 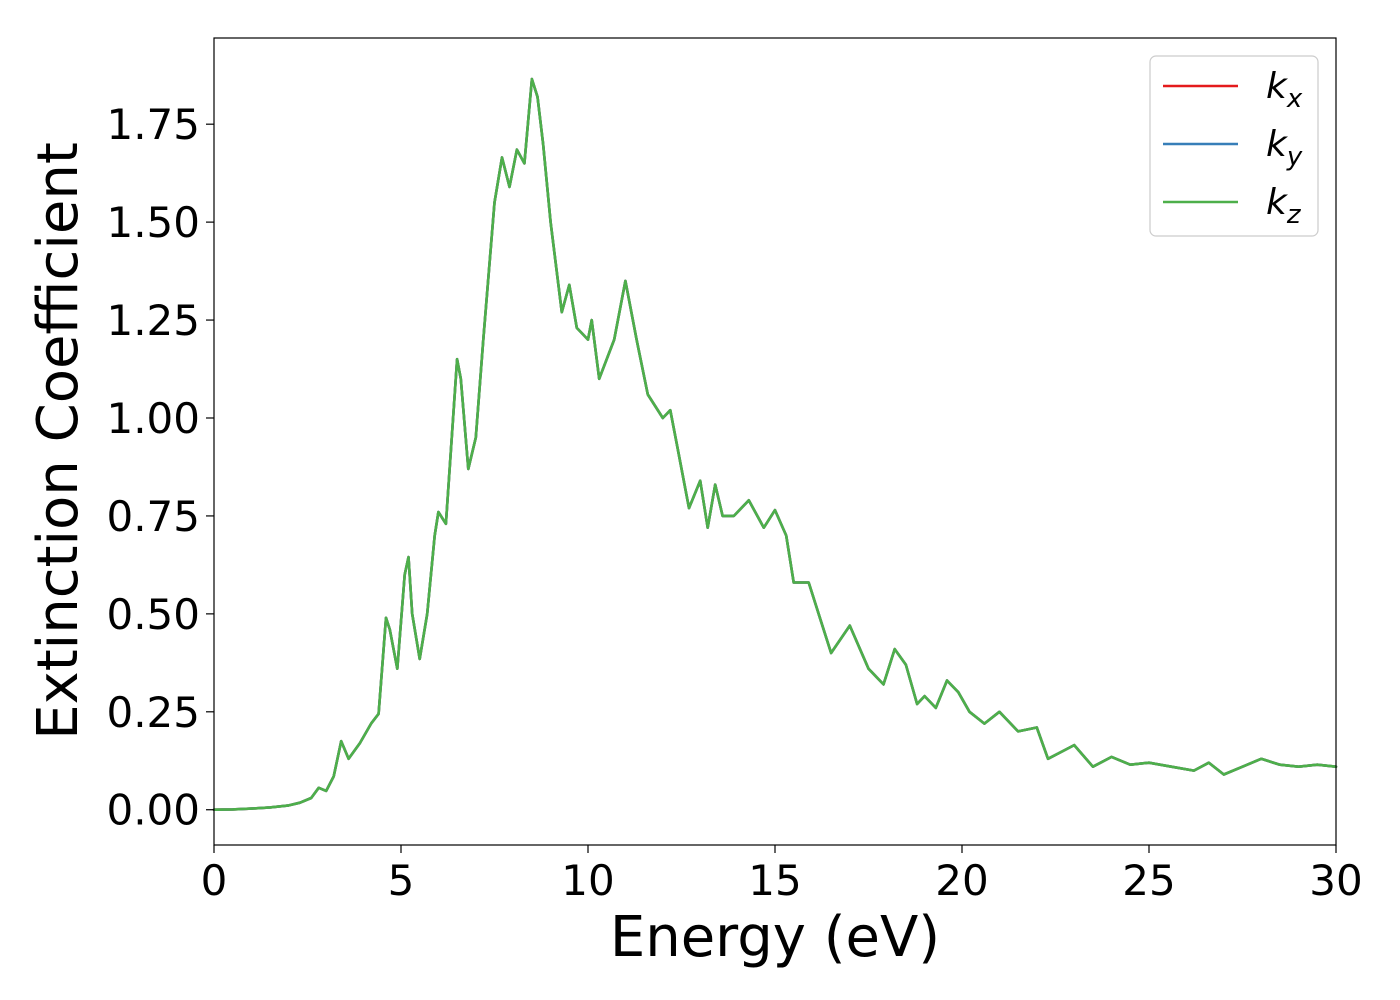 What do you see at coordinates (1148, 880) in the screenshot?
I see `x-tick-label: 25` at bounding box center [1148, 880].